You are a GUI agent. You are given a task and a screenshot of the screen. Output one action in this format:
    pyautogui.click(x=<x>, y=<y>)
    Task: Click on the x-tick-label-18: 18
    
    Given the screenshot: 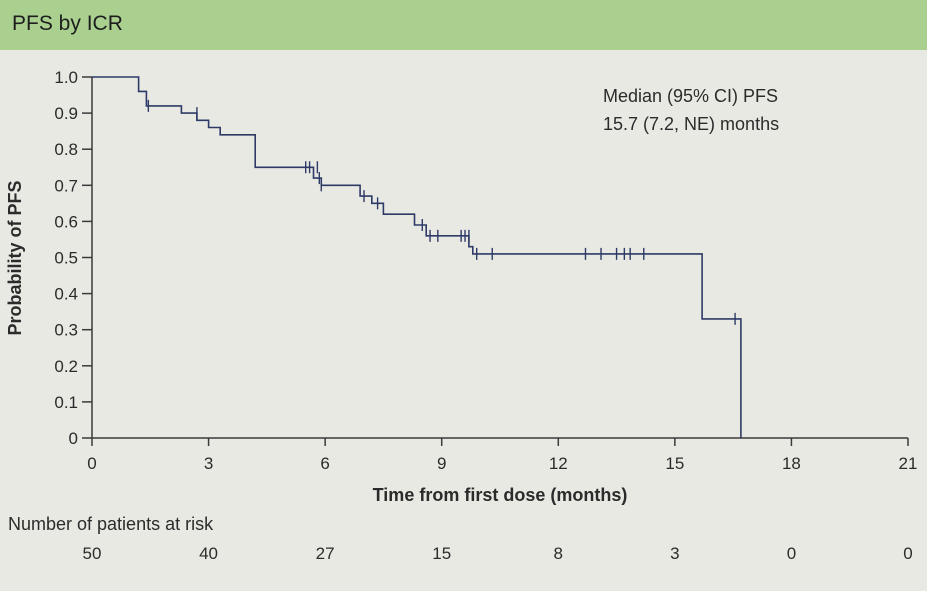 What is the action you would take?
    pyautogui.click(x=791, y=463)
    